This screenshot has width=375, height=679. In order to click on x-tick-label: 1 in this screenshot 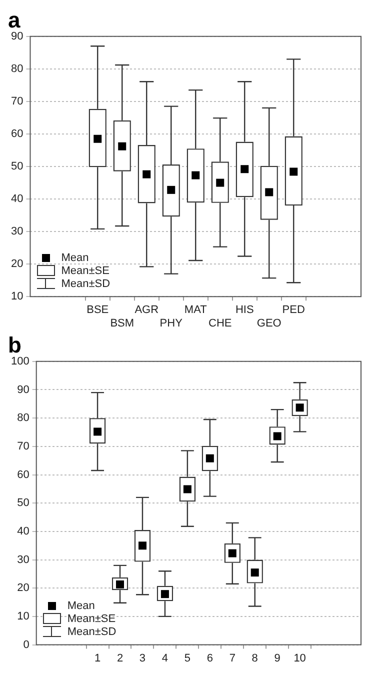, I will do `click(97, 658)`.